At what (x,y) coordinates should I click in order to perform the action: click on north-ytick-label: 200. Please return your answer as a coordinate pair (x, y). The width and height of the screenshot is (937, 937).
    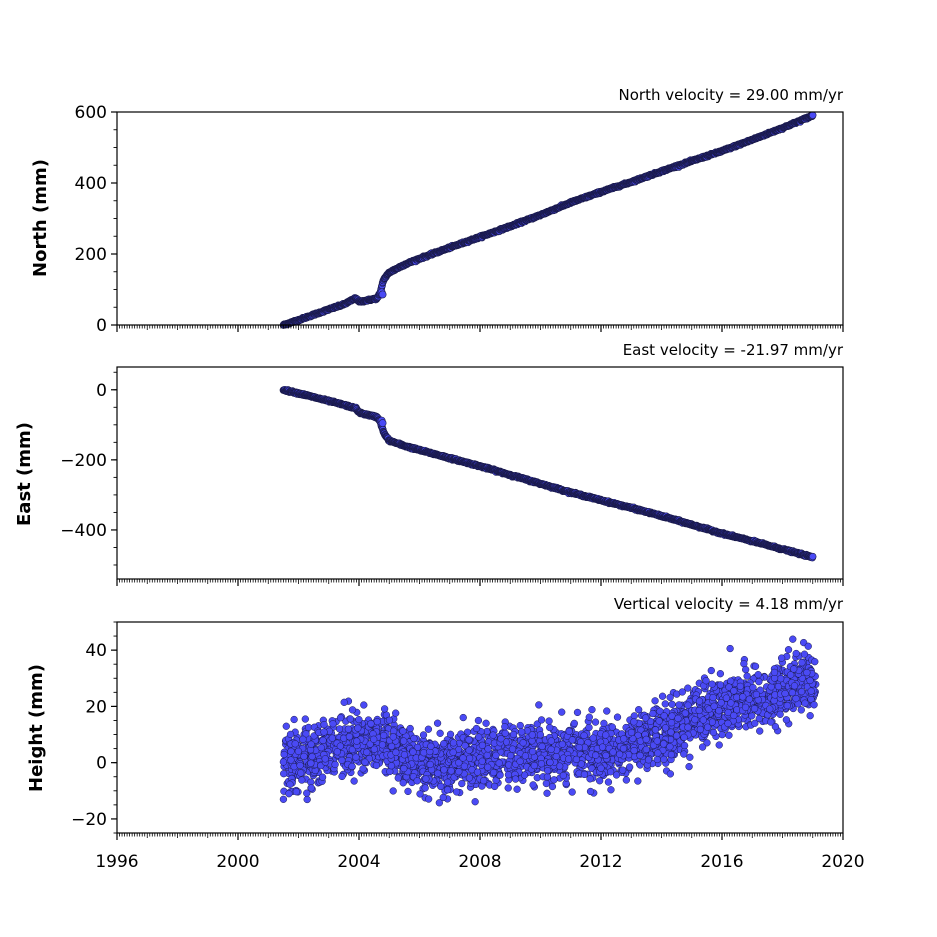
    Looking at the image, I should click on (91, 255).